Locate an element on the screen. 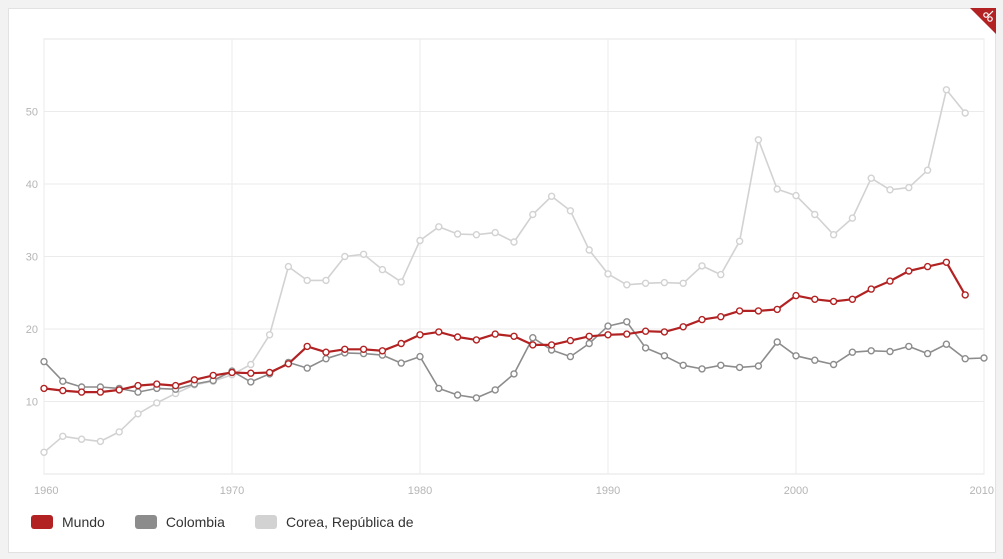  chart-legend: Mundo Colombia Corea, República de is located at coordinates (237, 522).